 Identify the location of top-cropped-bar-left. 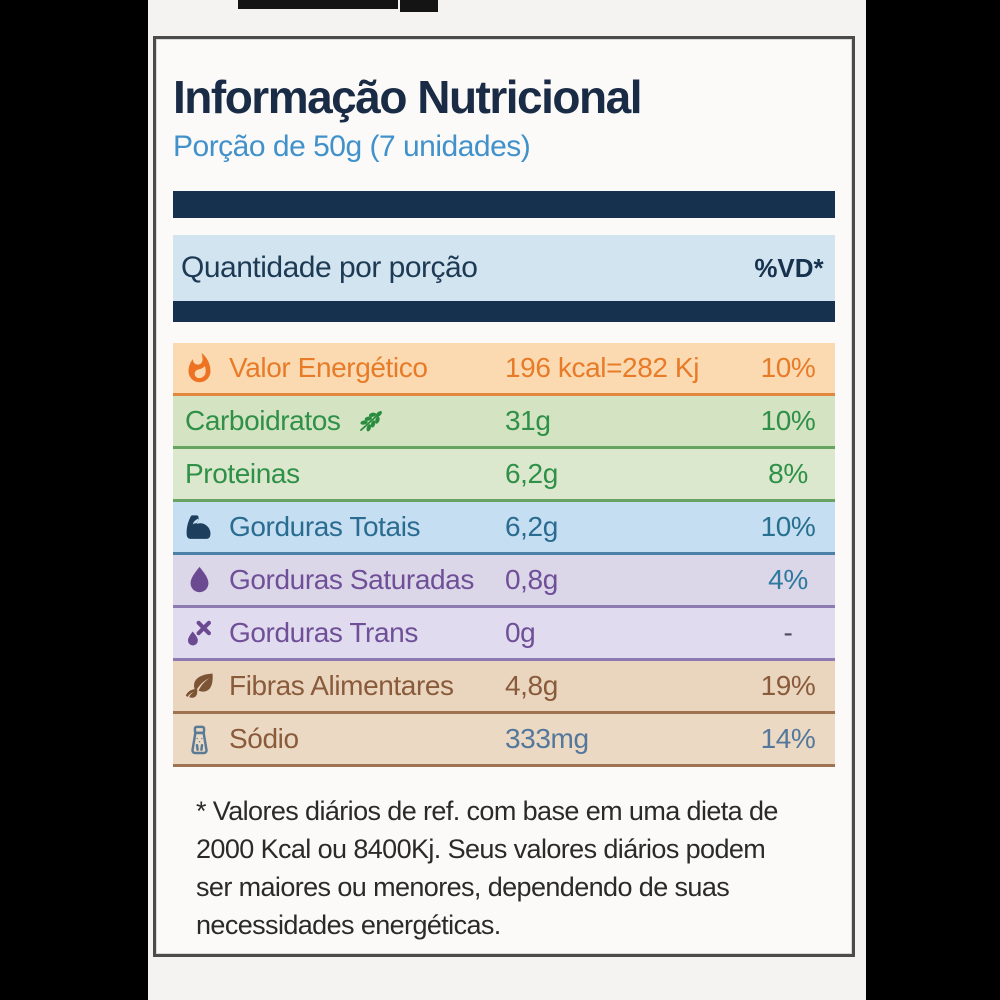
(318, 4).